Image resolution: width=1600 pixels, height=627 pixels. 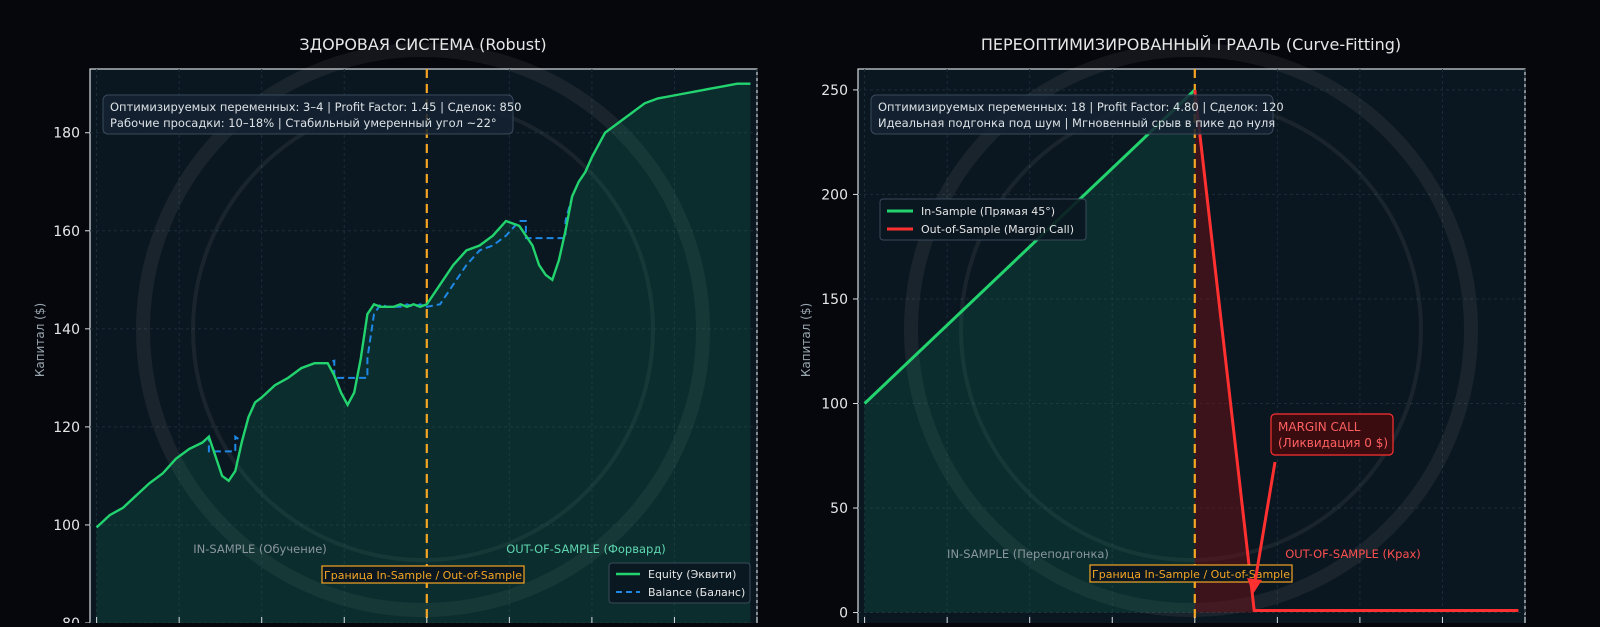 What do you see at coordinates (834, 300) in the screenshot?
I see `y-tick-label: 150` at bounding box center [834, 300].